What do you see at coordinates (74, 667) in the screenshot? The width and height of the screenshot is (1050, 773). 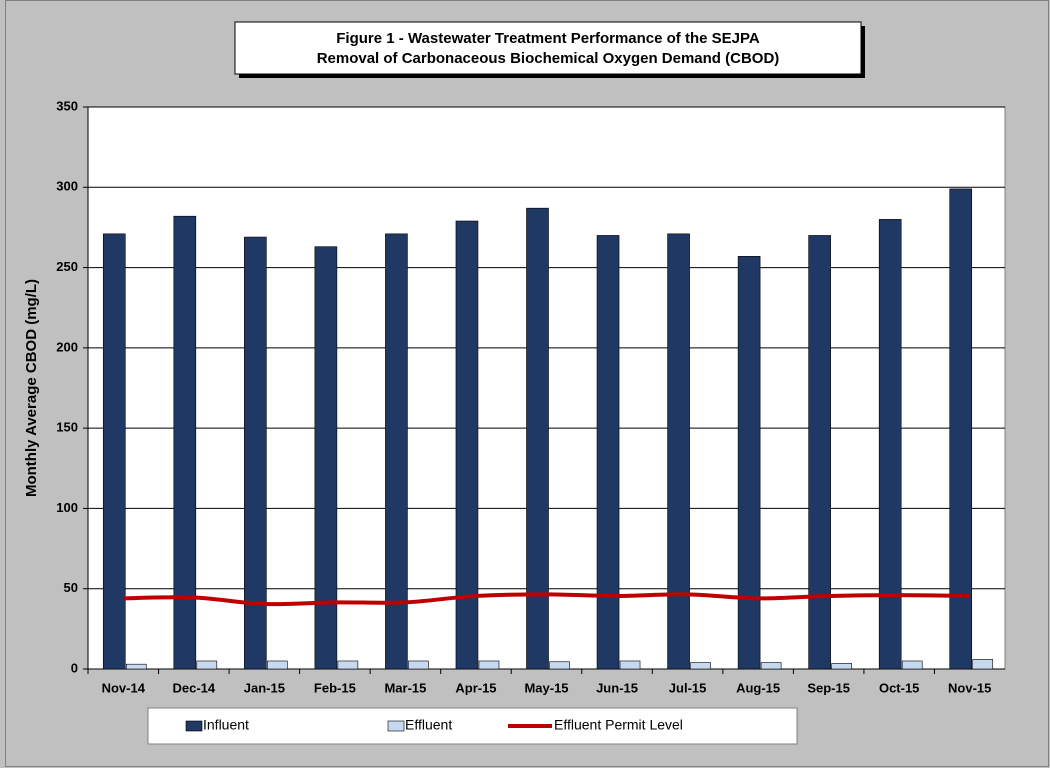 I see `y-tick-label: 0` at bounding box center [74, 667].